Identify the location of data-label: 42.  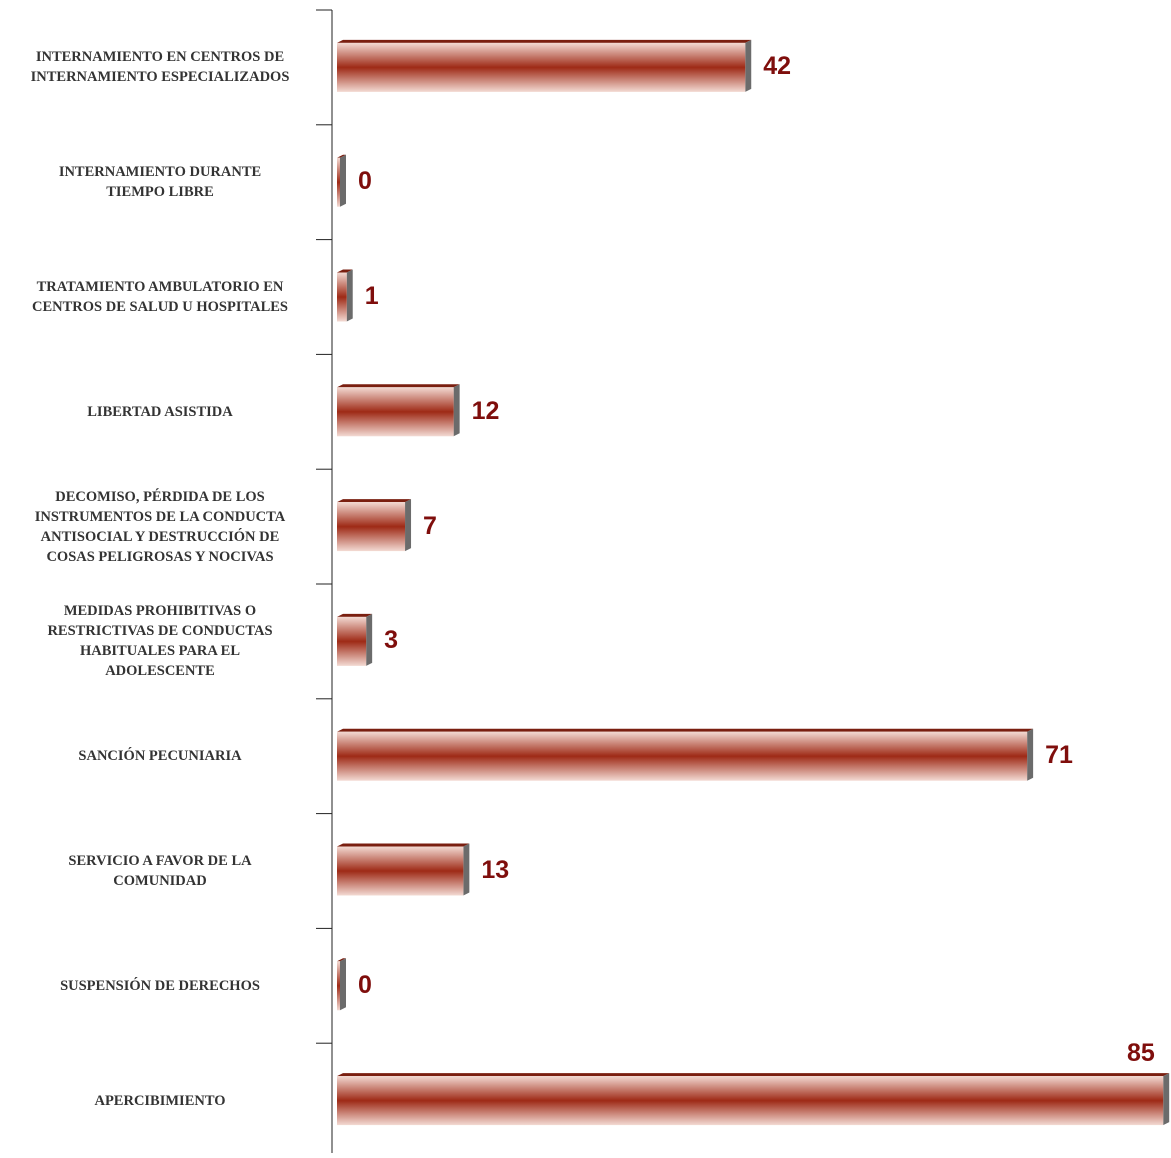
(777, 66).